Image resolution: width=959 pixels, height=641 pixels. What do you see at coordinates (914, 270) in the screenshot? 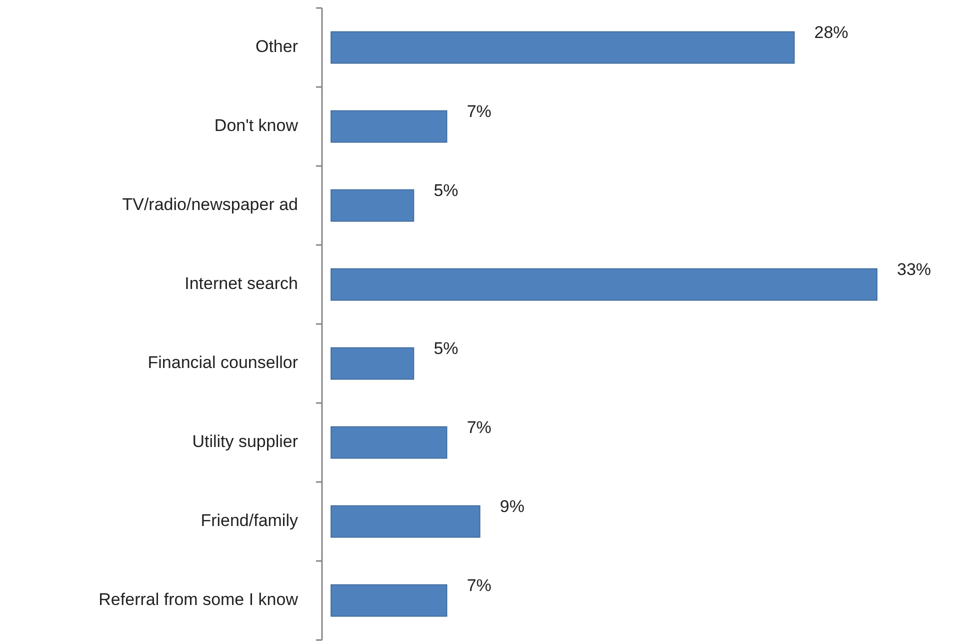
I see `data-label: 33%` at bounding box center [914, 270].